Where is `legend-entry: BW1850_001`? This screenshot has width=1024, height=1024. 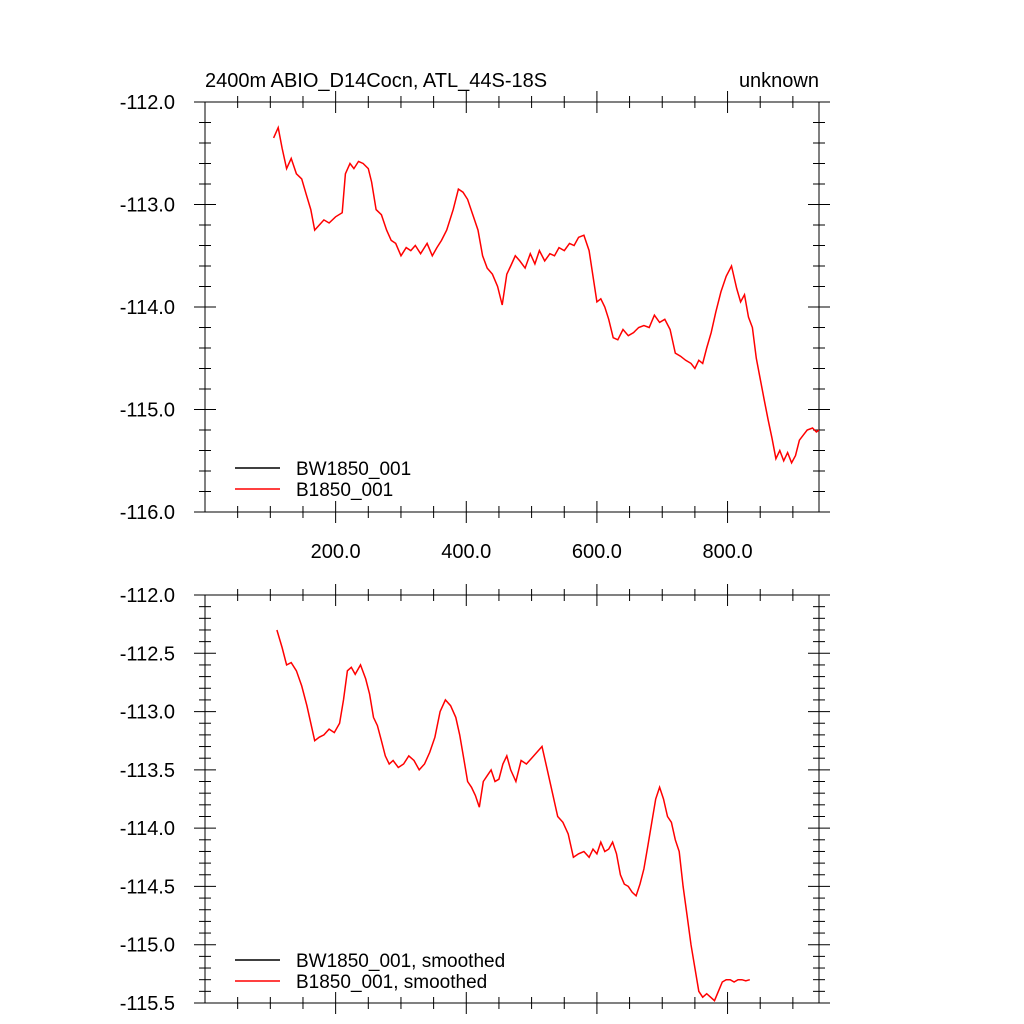
legend-entry: BW1850_001 is located at coordinates (353, 469).